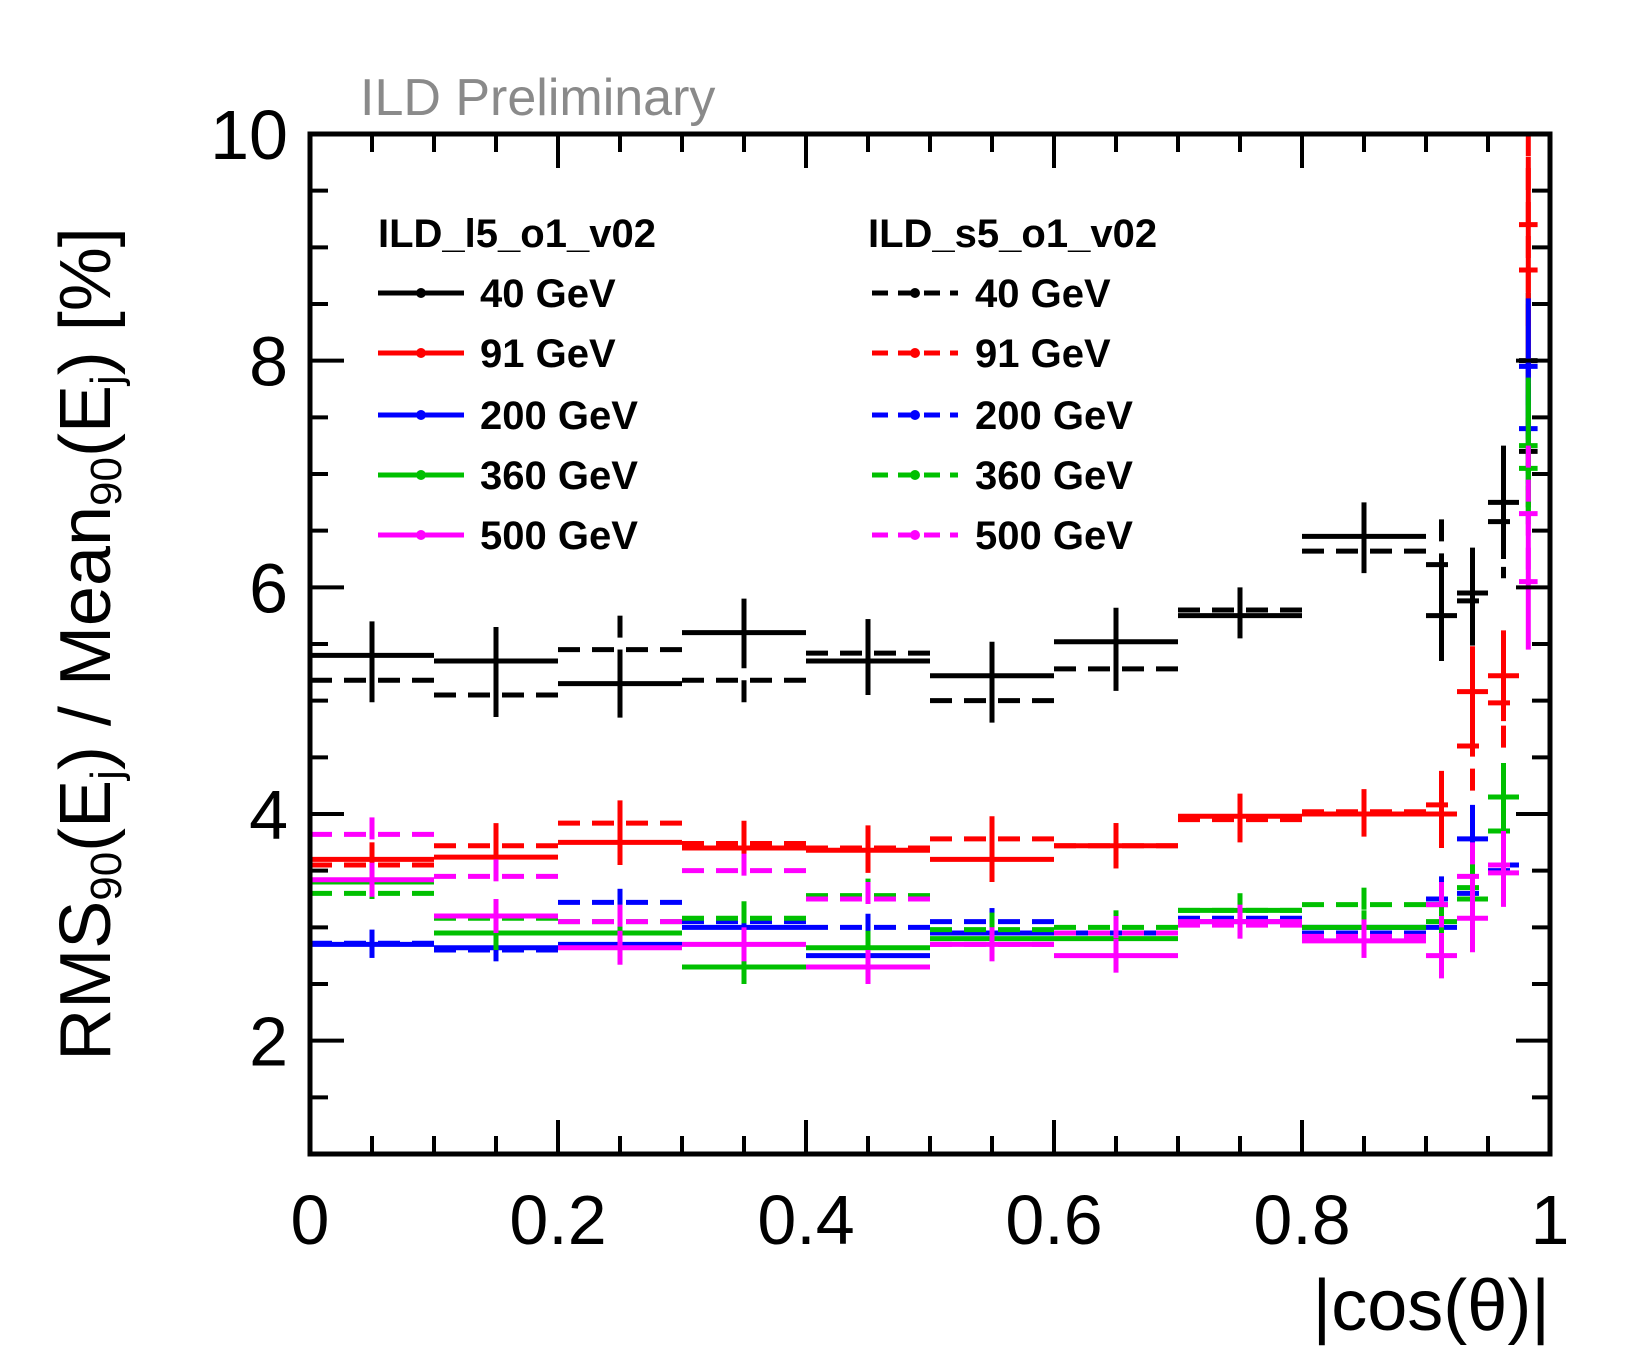 The height and width of the screenshot is (1368, 1632). I want to click on y-label-part-2: (E, so click(86, 816).